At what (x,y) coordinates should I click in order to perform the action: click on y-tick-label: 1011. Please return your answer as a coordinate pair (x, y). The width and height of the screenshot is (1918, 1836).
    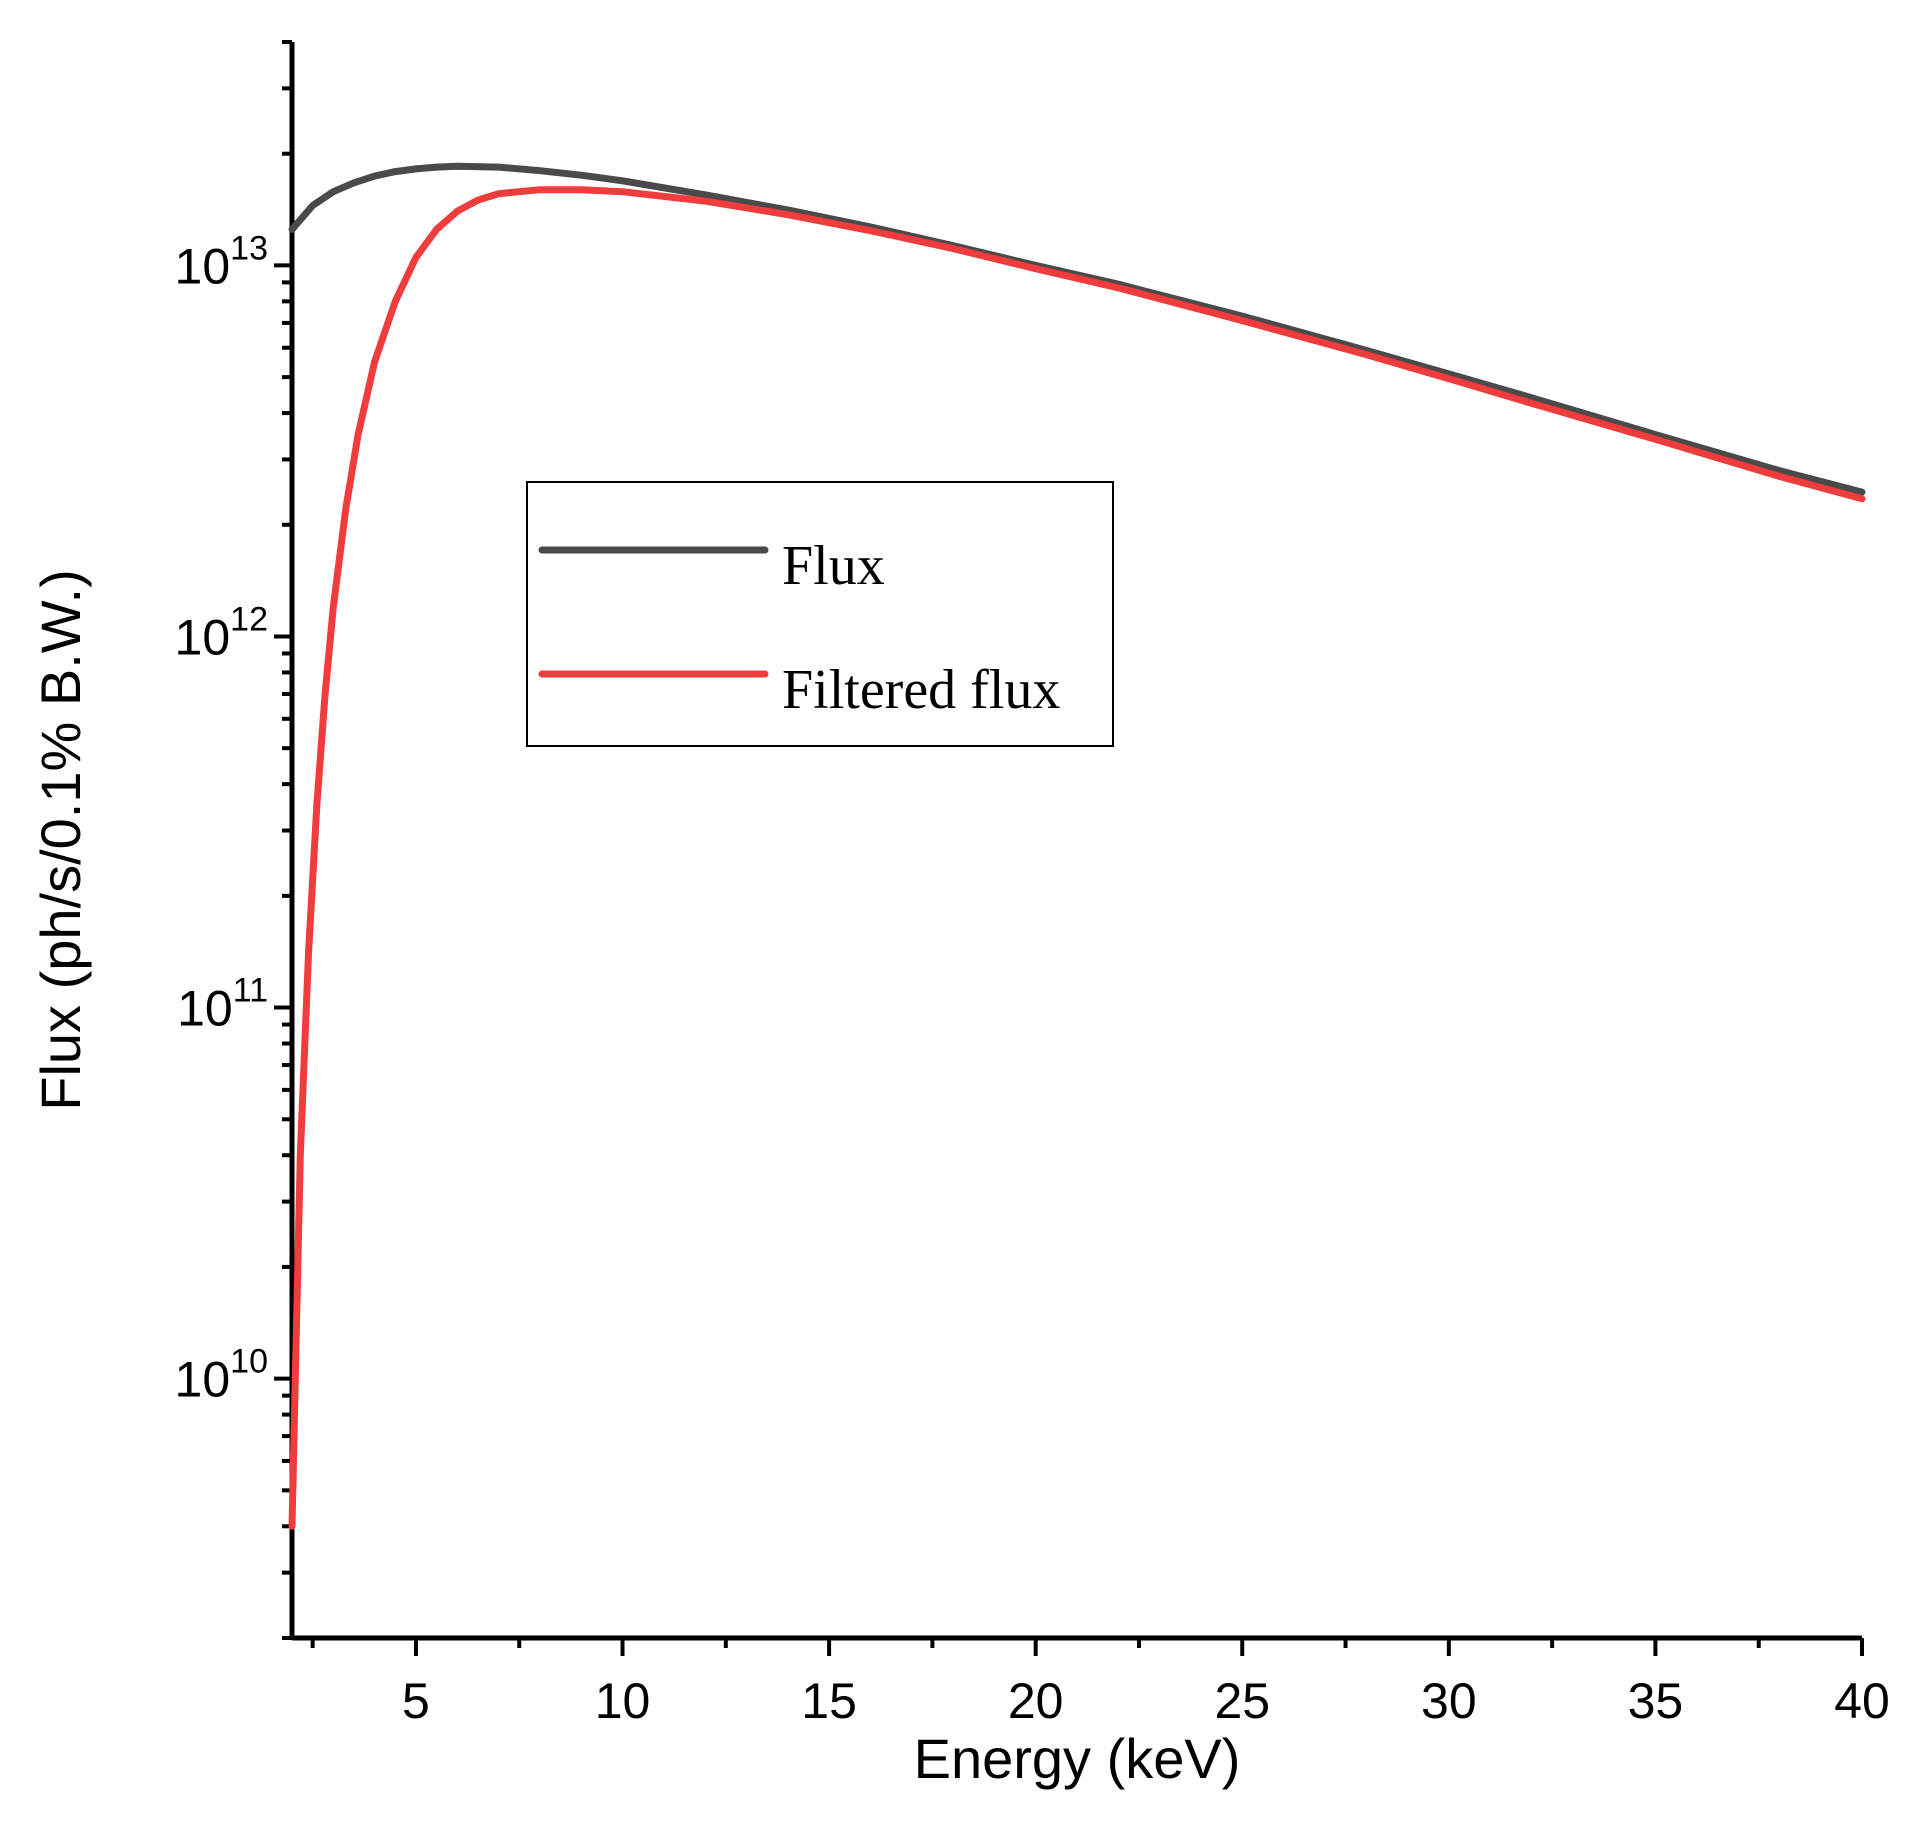
    Looking at the image, I should click on (222, 1004).